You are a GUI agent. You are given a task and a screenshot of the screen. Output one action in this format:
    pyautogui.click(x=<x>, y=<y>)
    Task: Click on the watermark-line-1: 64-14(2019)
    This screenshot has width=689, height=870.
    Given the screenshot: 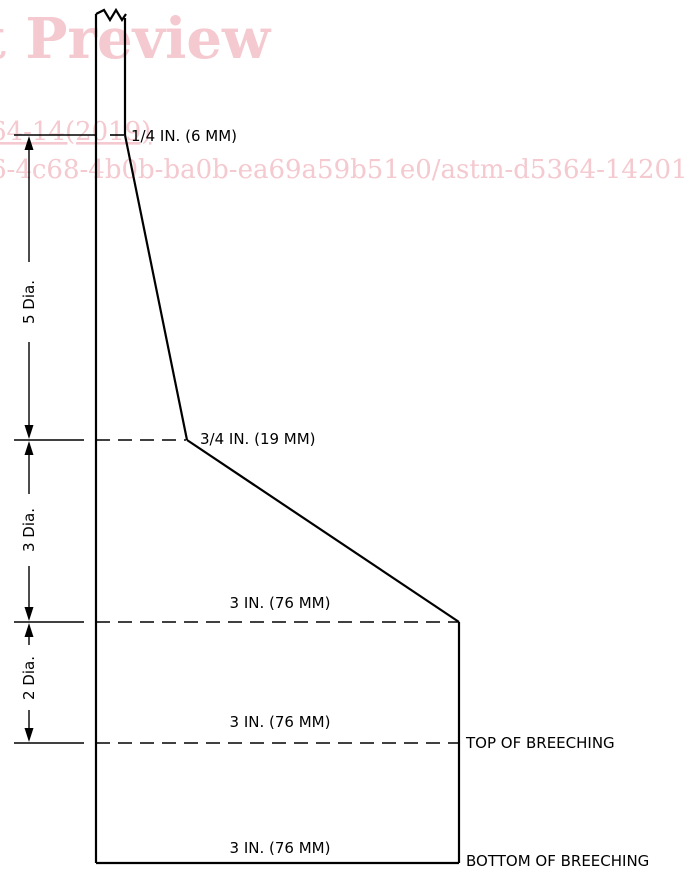 What is the action you would take?
    pyautogui.click(x=75, y=132)
    